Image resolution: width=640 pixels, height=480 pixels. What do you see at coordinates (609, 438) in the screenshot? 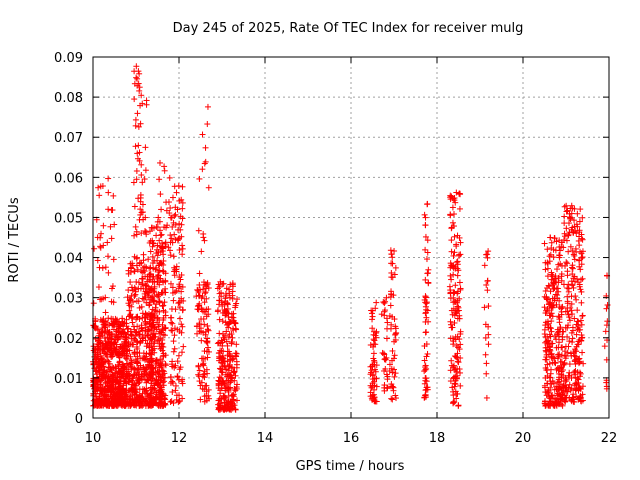
I see `x-tick-label: 22` at bounding box center [609, 438].